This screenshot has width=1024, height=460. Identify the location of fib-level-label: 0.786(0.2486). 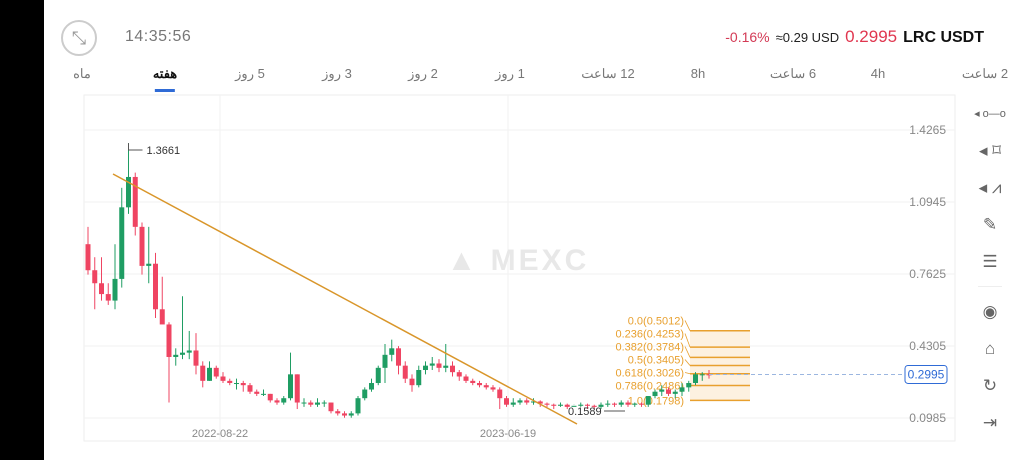
(650, 386).